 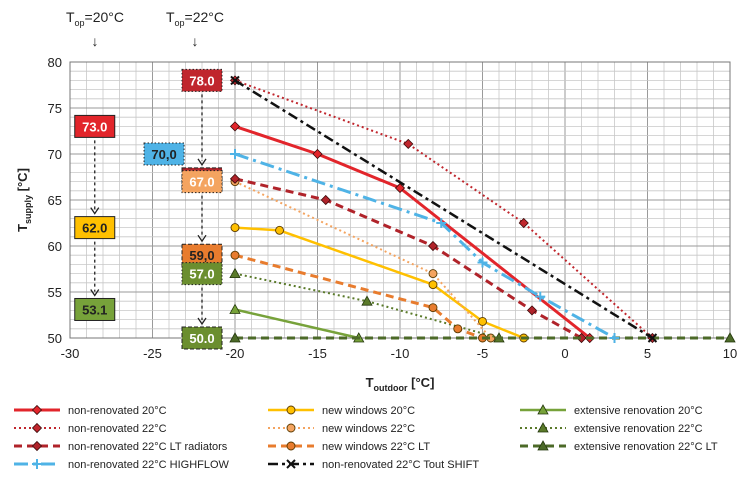 I want to click on x-tick-label: 0, so click(x=564, y=353).